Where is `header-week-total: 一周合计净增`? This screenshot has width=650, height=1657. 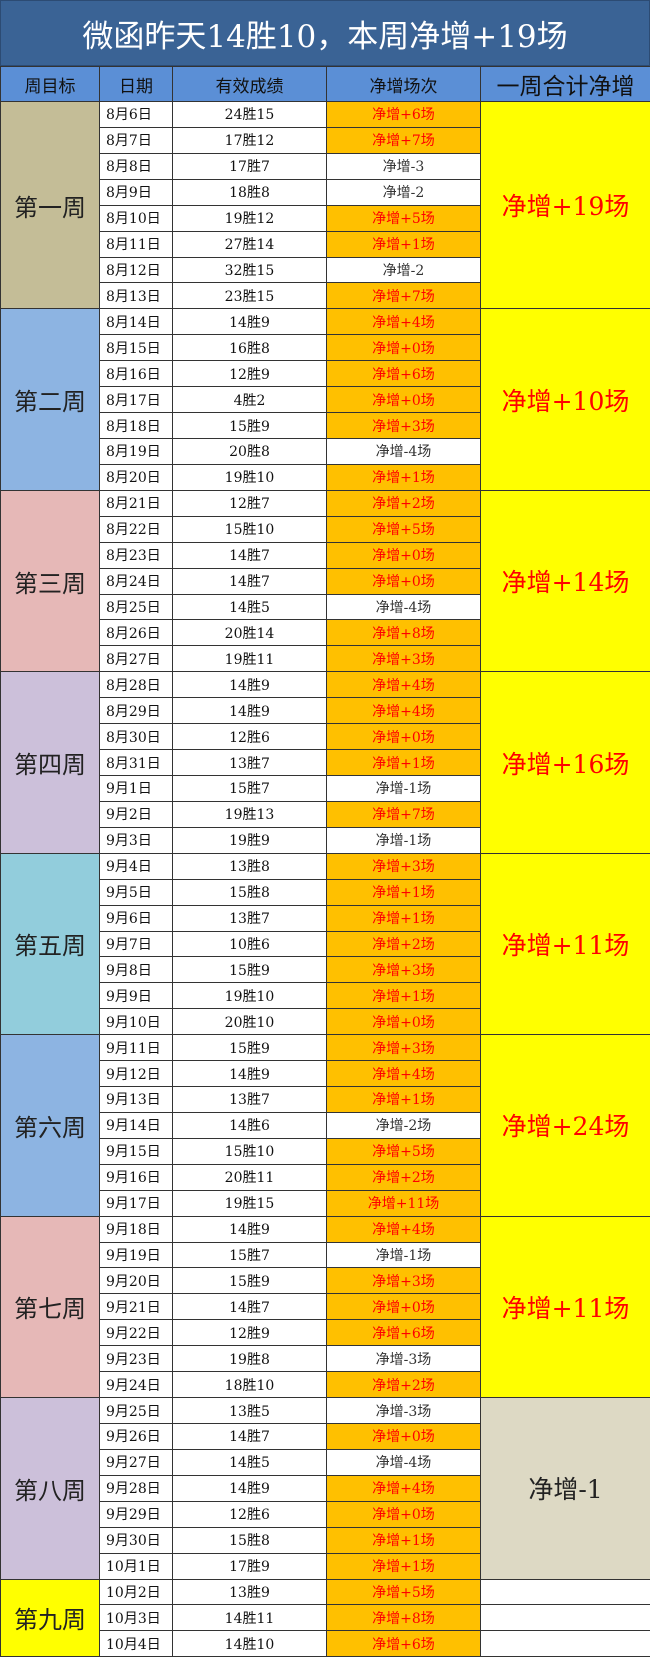 header-week-total: 一周合计净增 is located at coordinates (565, 84).